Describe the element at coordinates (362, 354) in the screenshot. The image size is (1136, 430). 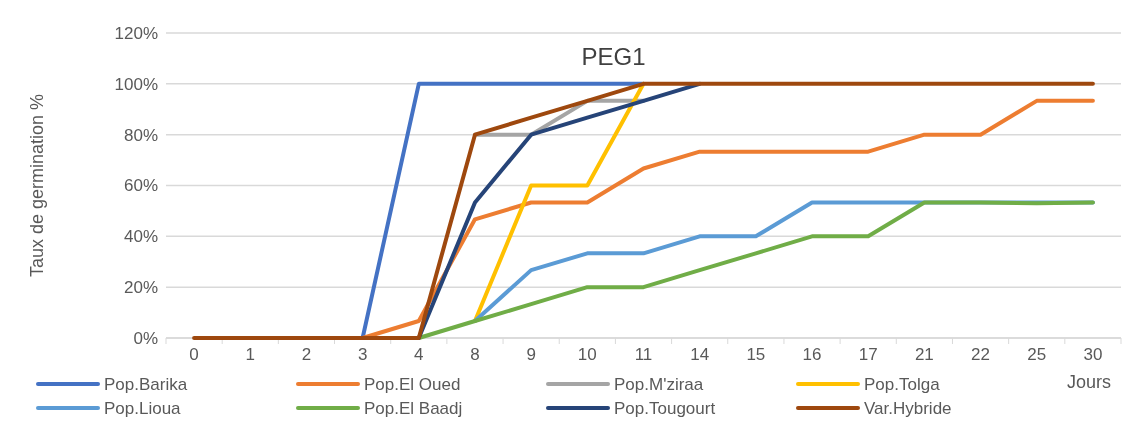
I see `x-tick-label: 3` at that location.